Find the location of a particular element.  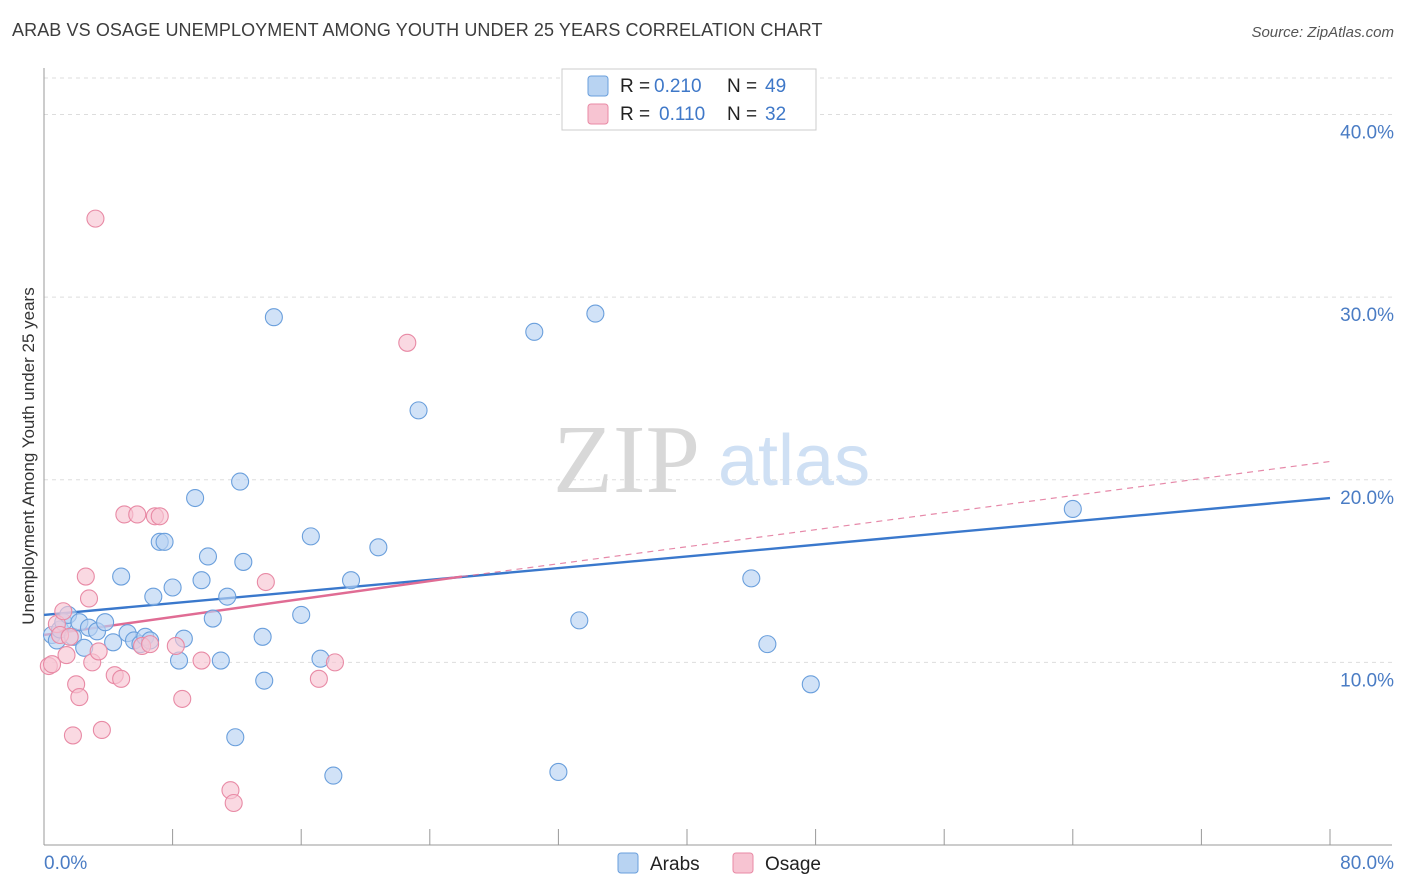

legend-n-label-osage: N = is located at coordinates (742, 114).